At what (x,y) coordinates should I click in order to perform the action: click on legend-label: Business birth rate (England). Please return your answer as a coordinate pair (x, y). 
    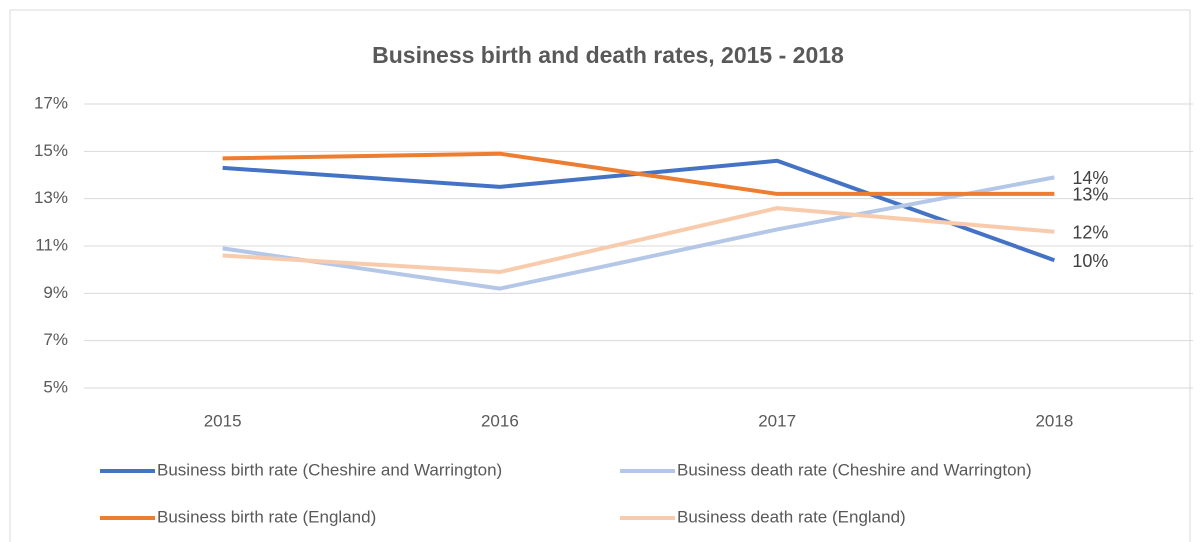
    Looking at the image, I should click on (266, 516).